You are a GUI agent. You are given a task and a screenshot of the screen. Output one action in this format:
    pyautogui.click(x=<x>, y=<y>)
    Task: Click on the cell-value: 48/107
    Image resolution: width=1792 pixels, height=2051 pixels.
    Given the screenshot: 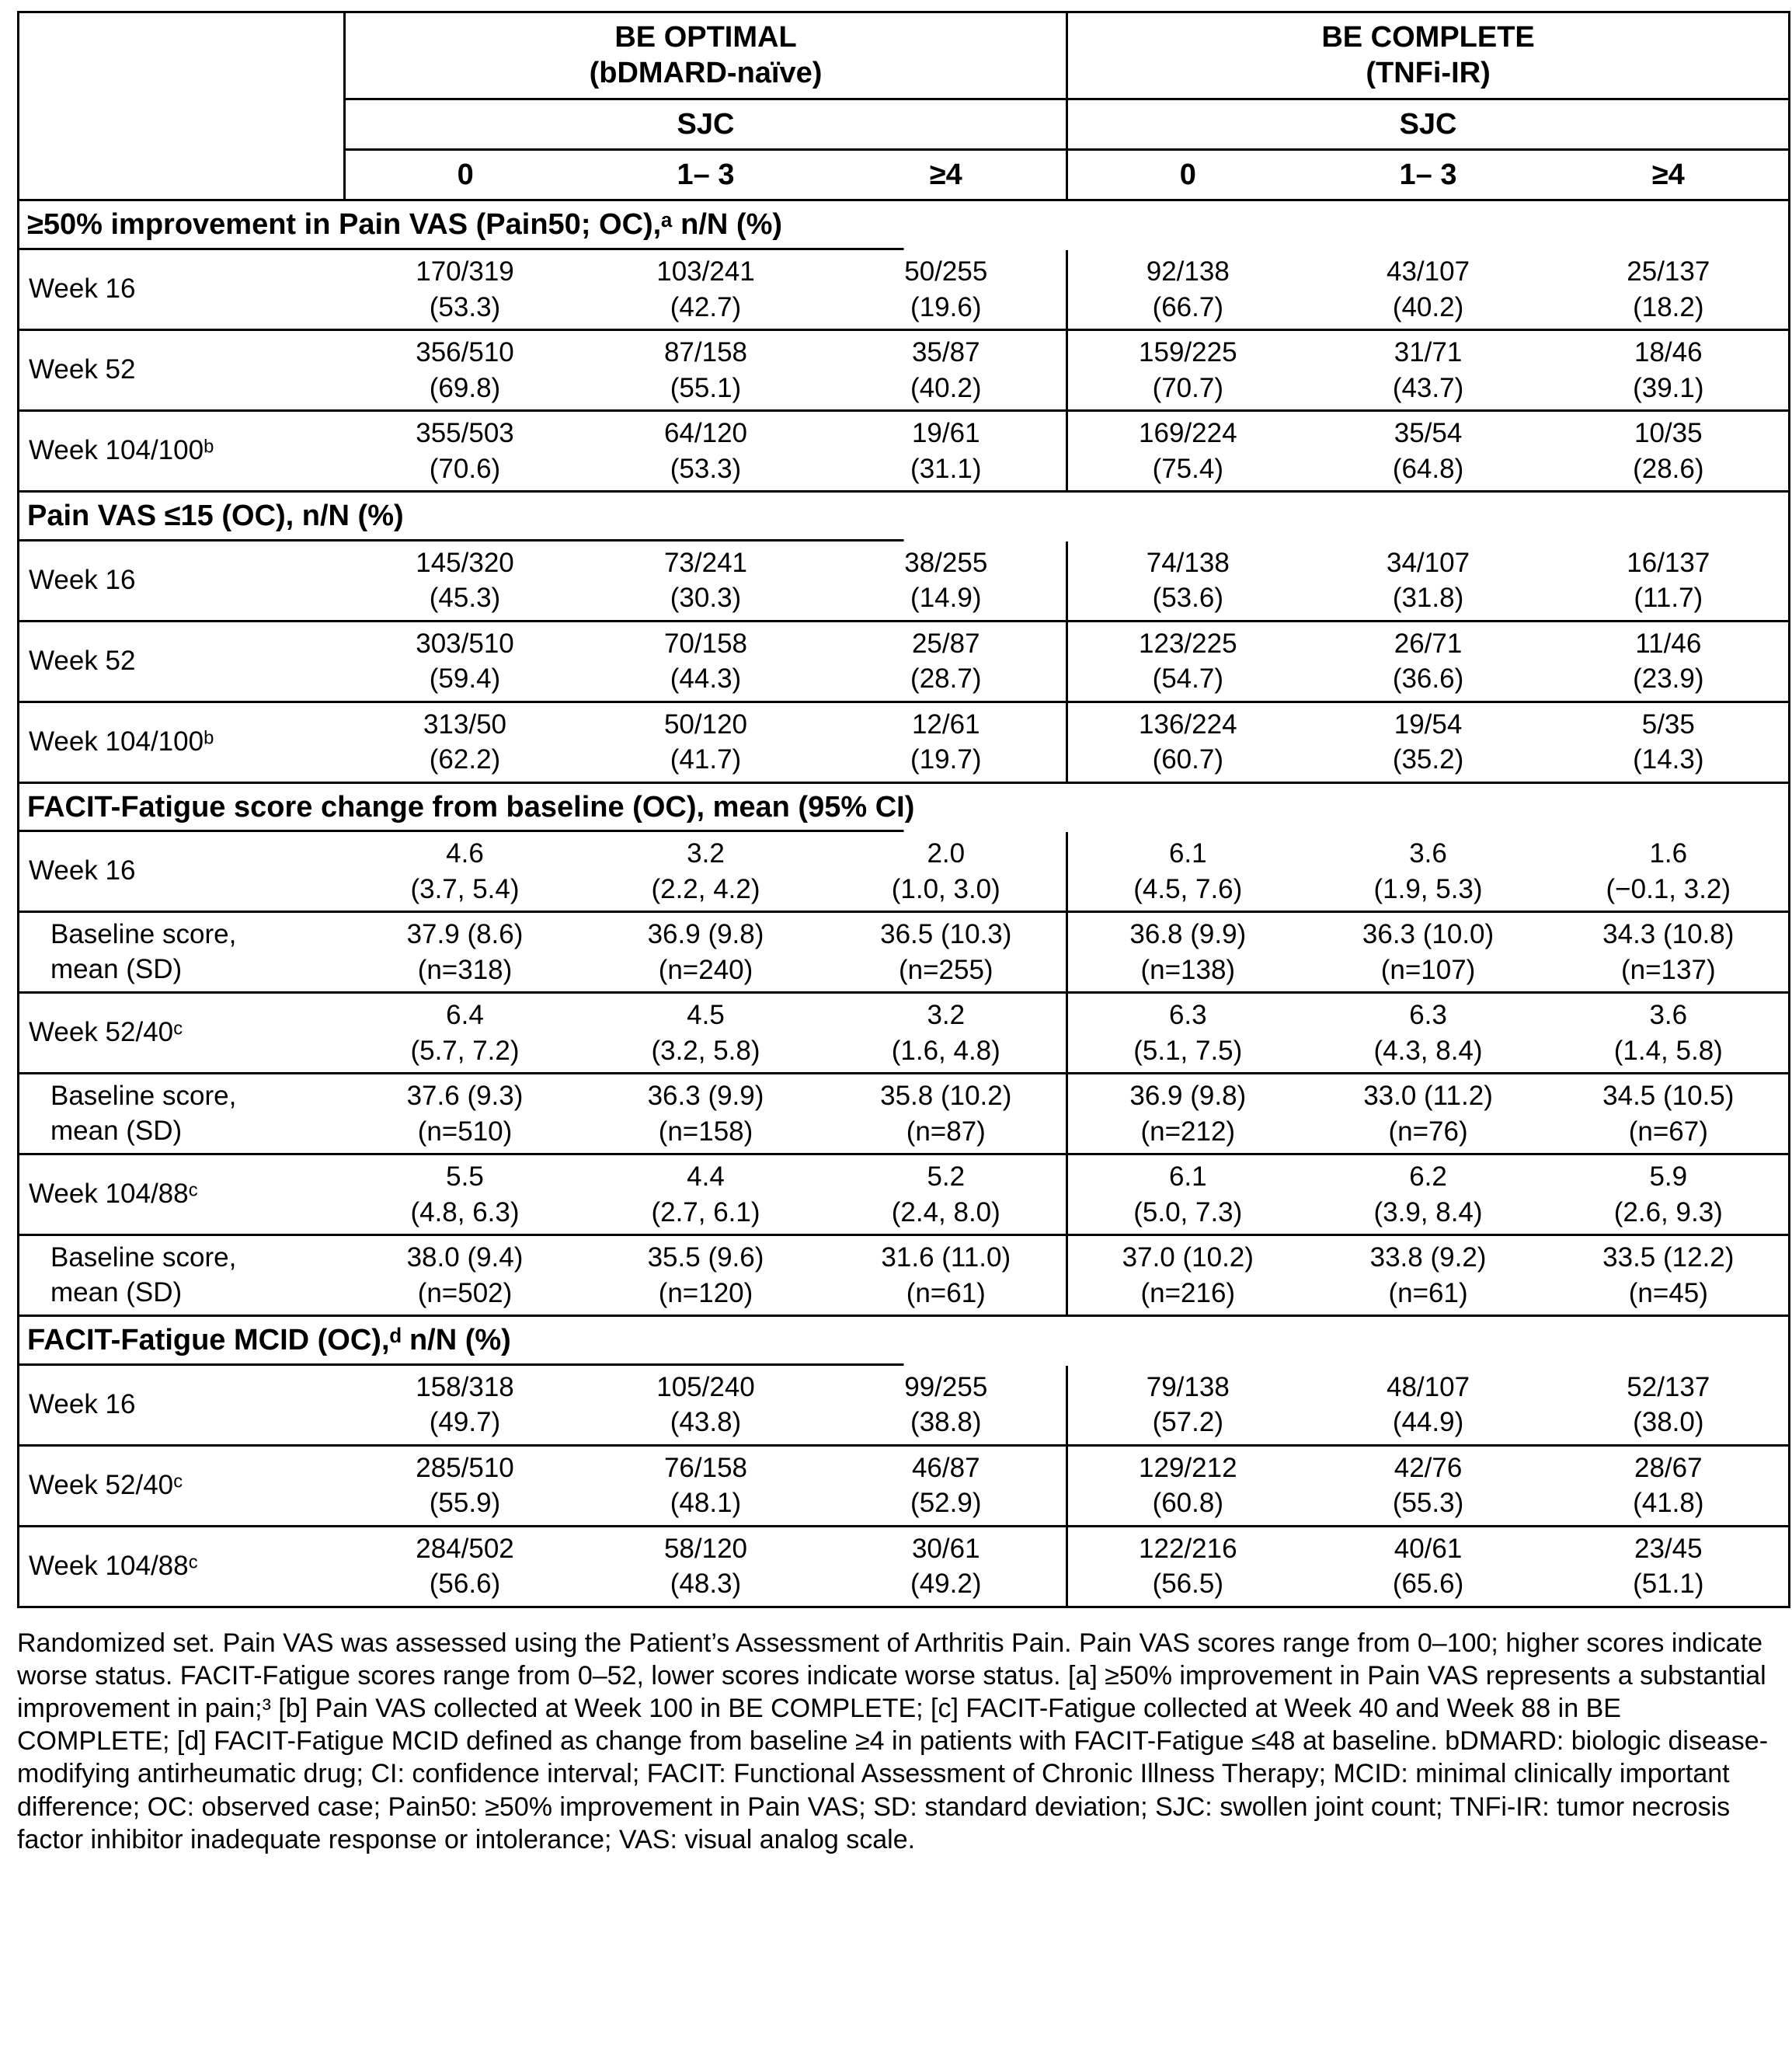 What is the action you would take?
    pyautogui.click(x=1428, y=1386)
    